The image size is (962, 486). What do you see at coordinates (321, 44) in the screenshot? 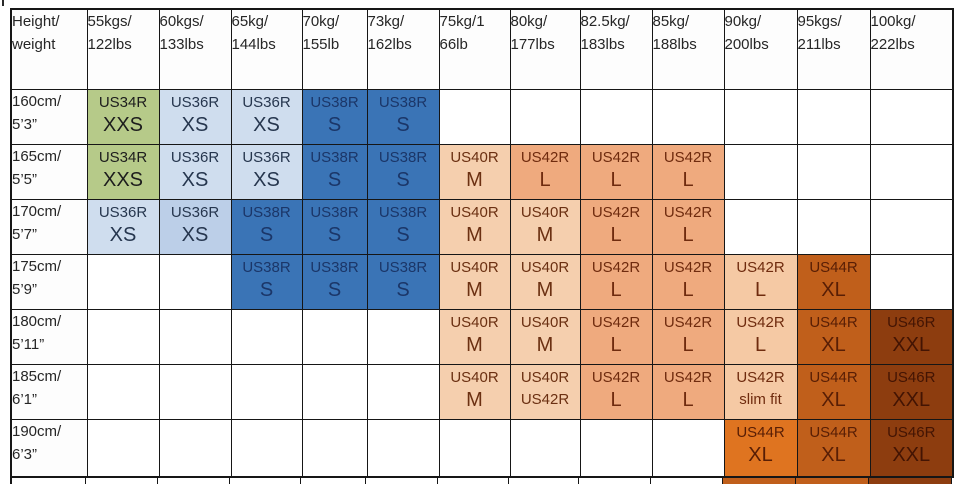
I see `text-line: 155lb` at bounding box center [321, 44].